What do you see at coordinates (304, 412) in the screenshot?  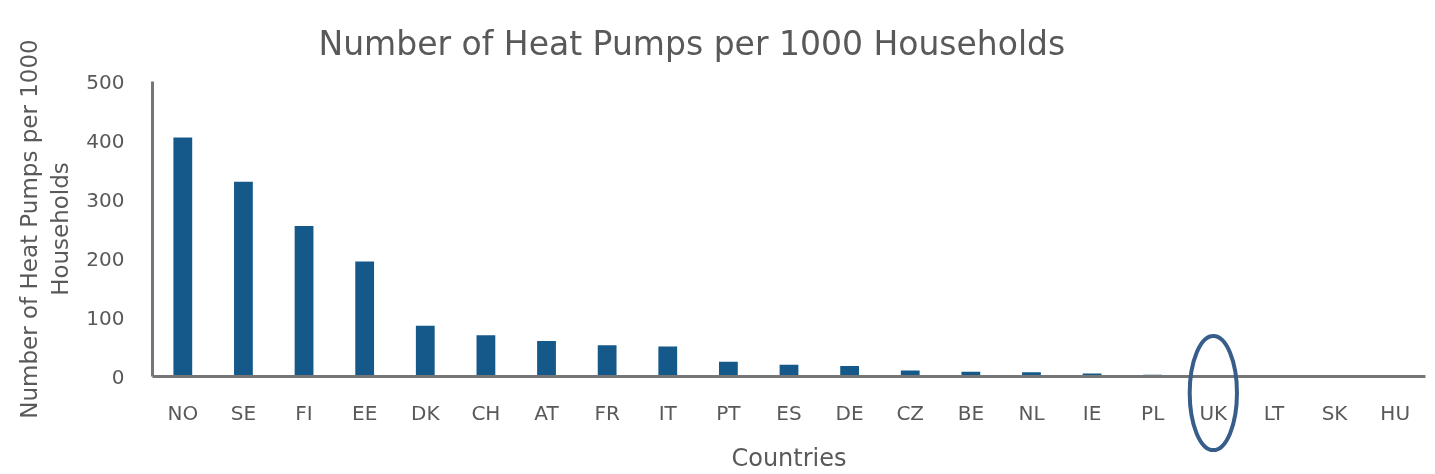 I see `x-tick-label: FI` at bounding box center [304, 412].